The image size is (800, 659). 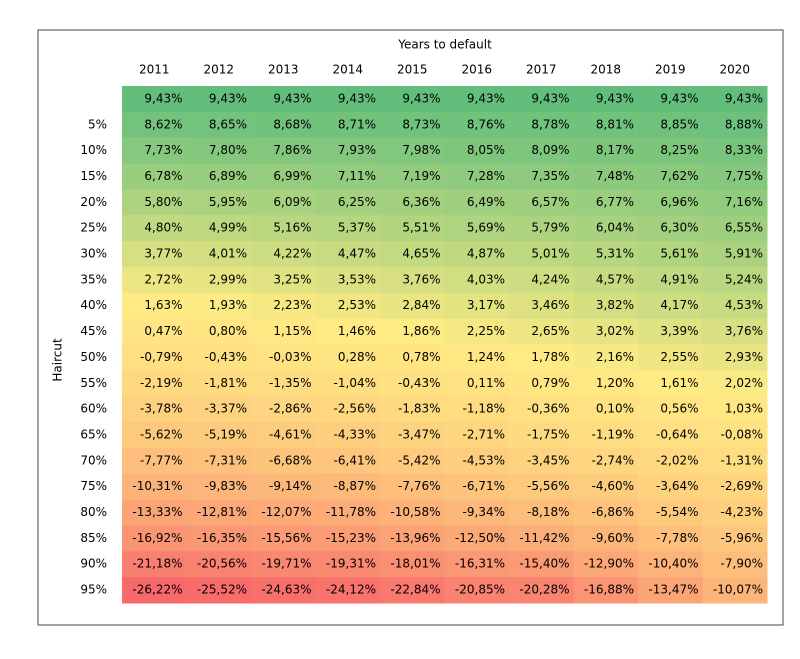 What do you see at coordinates (673, 564) in the screenshot?
I see `cell-value: -10,40%` at bounding box center [673, 564].